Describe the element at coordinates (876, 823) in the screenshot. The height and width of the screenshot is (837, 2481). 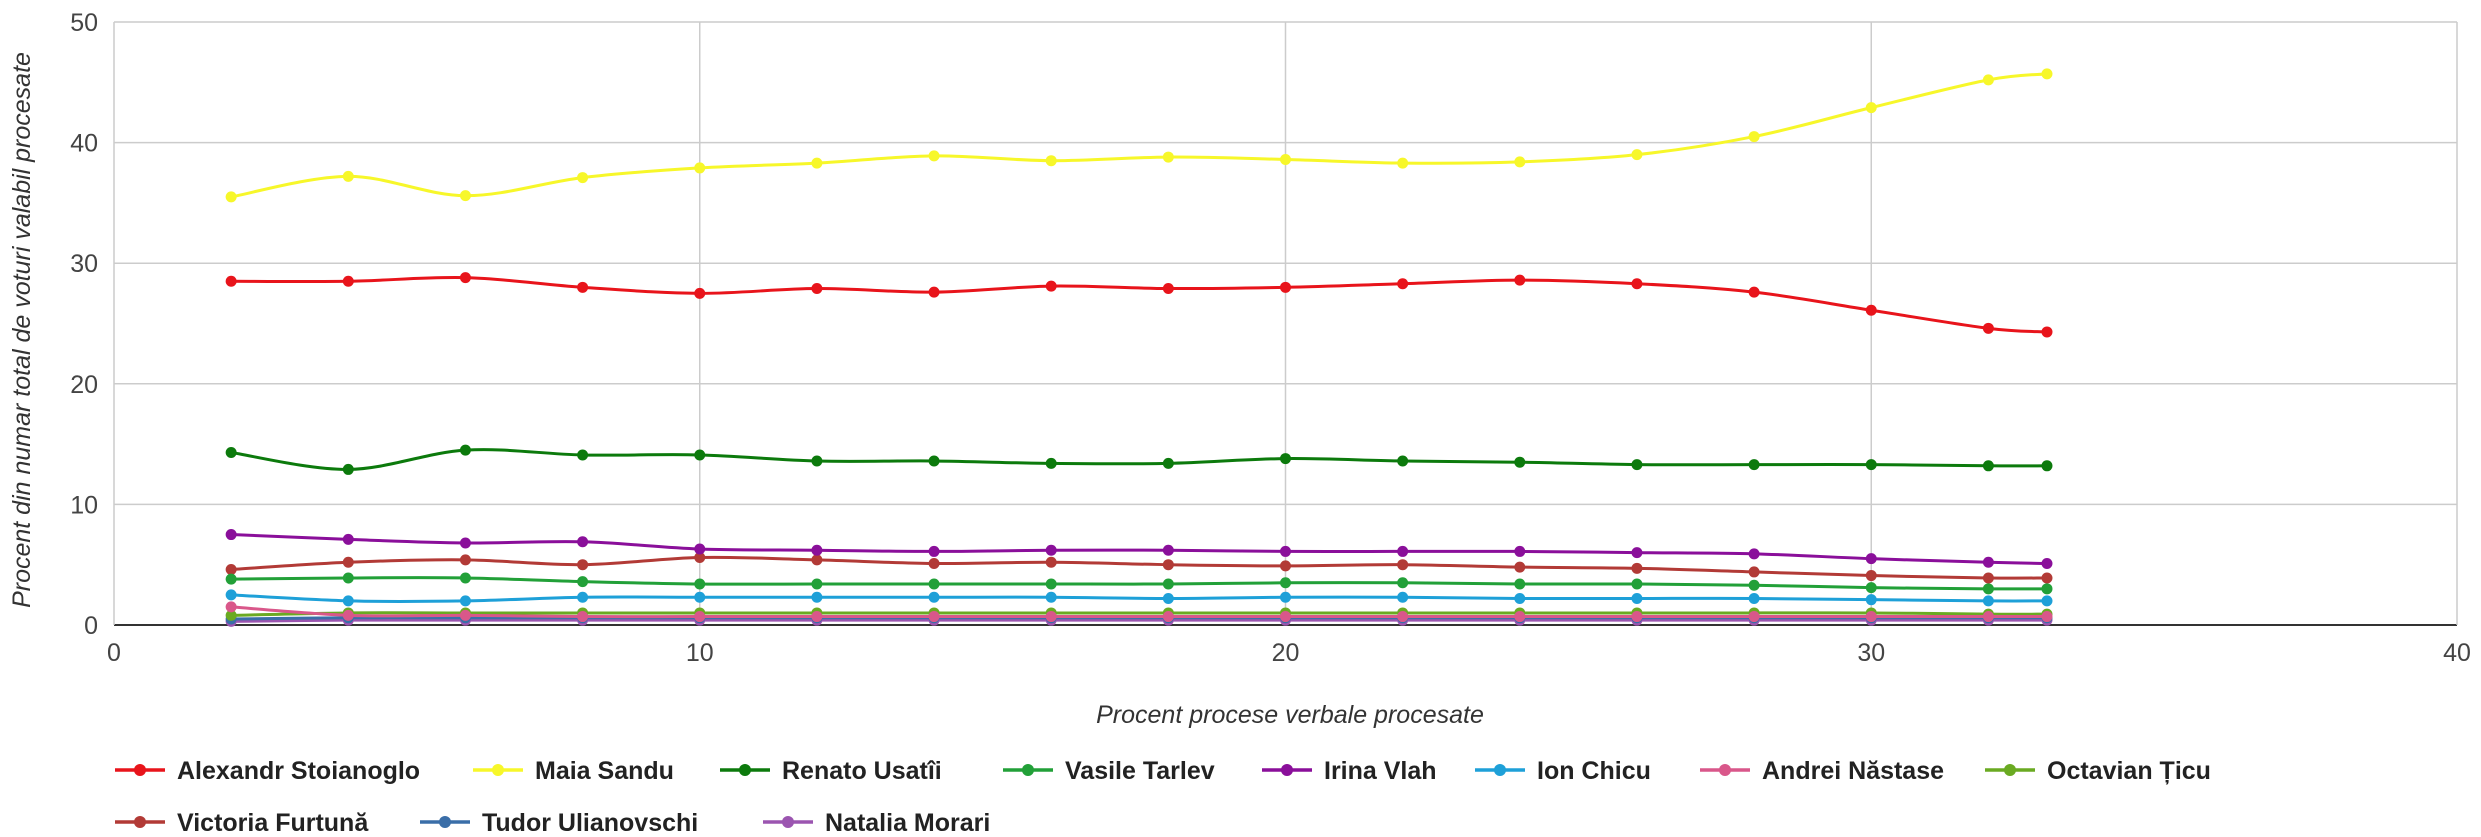
I see `legend-item: Natalia Morari` at that location.